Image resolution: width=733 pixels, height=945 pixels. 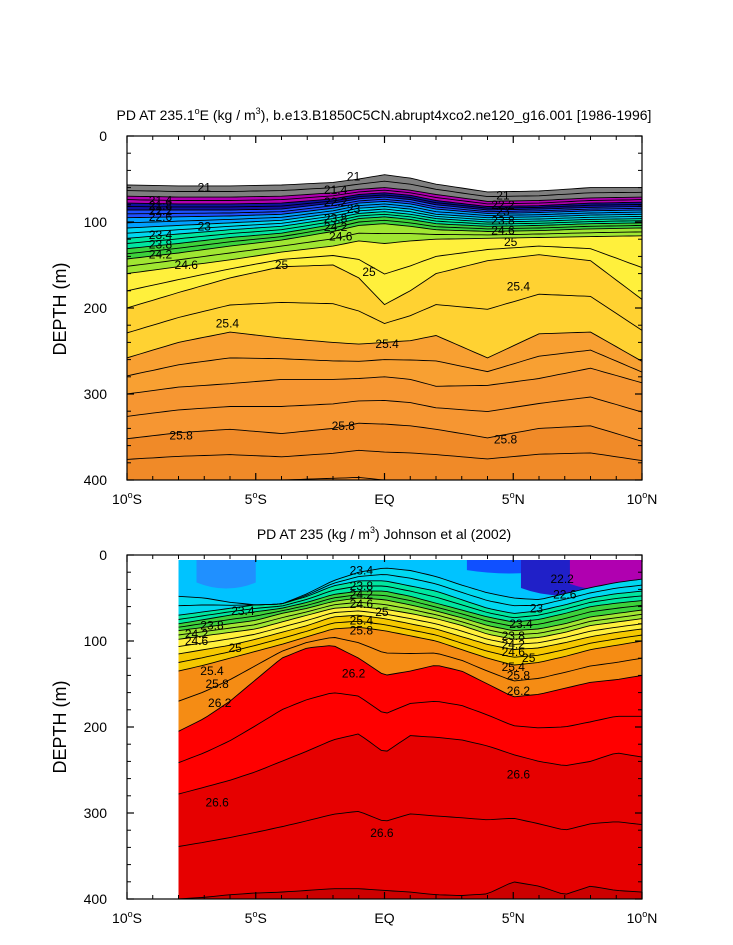 What do you see at coordinates (103, 555) in the screenshot?
I see `ytick-label: 0` at bounding box center [103, 555].